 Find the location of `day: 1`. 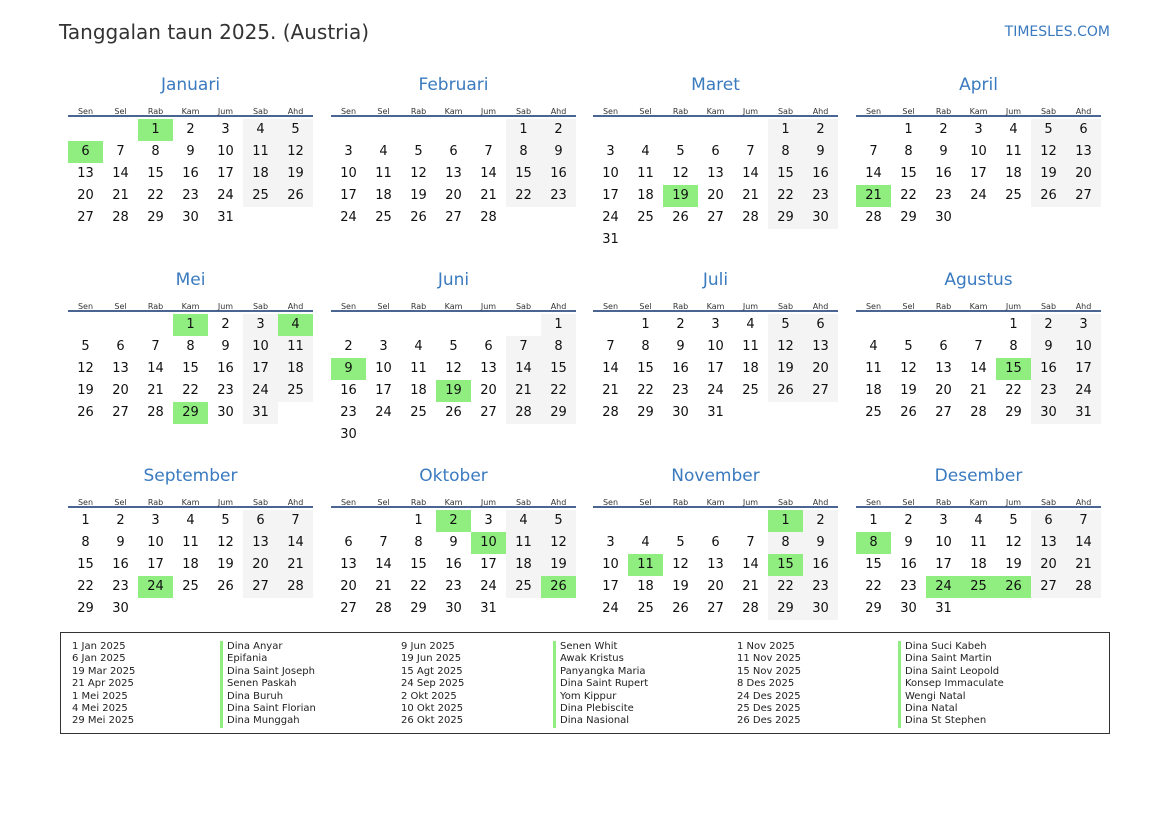

day: 1 is located at coordinates (908, 129).